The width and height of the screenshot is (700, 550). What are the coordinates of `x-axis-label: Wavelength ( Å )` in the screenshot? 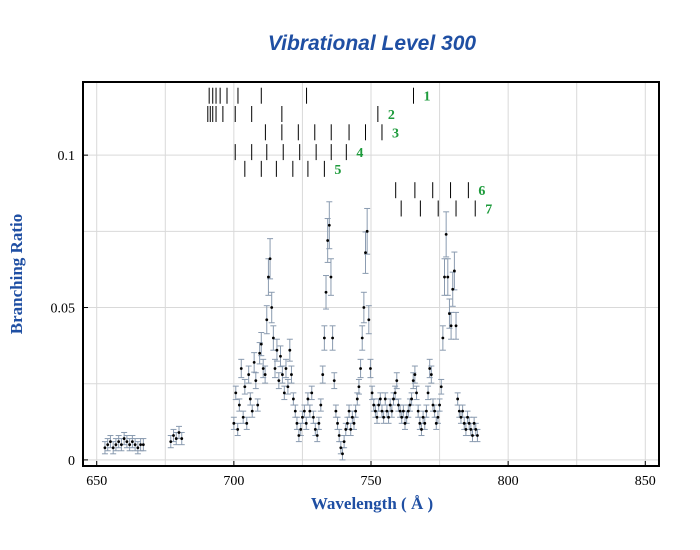 It's located at (372, 503).